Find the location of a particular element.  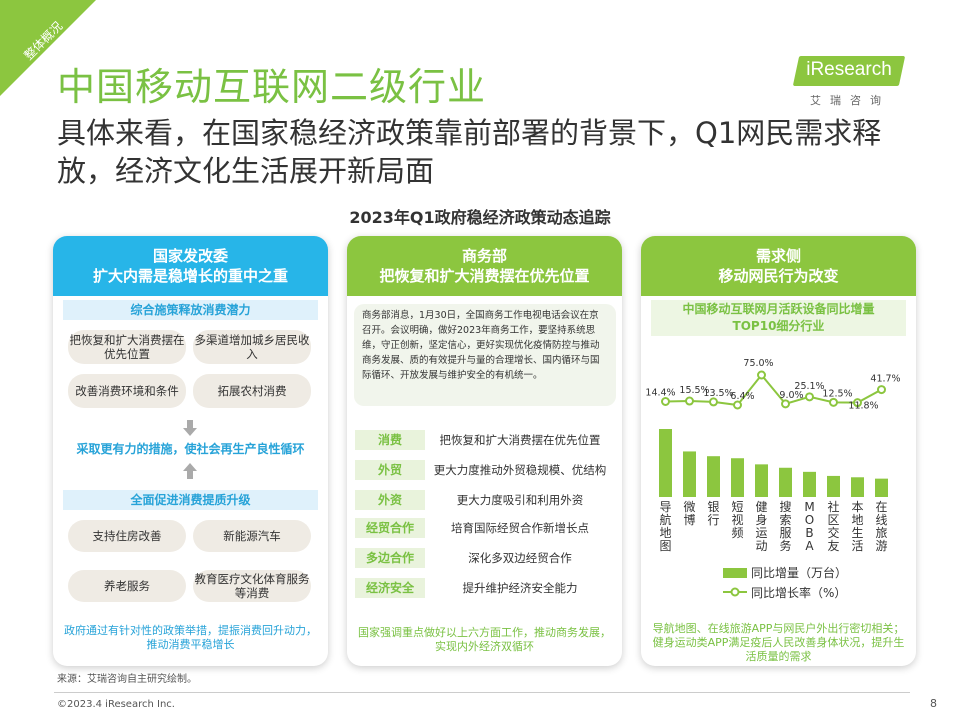

category-label: 健身运动 is located at coordinates (761, 526).